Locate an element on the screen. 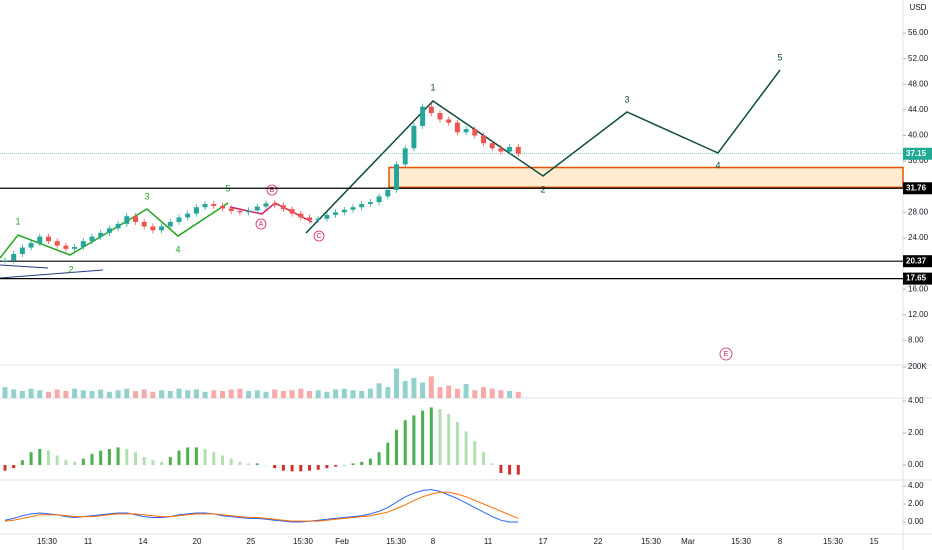 Image resolution: width=932 pixels, height=550 pixels. wave-label: A is located at coordinates (261, 224).